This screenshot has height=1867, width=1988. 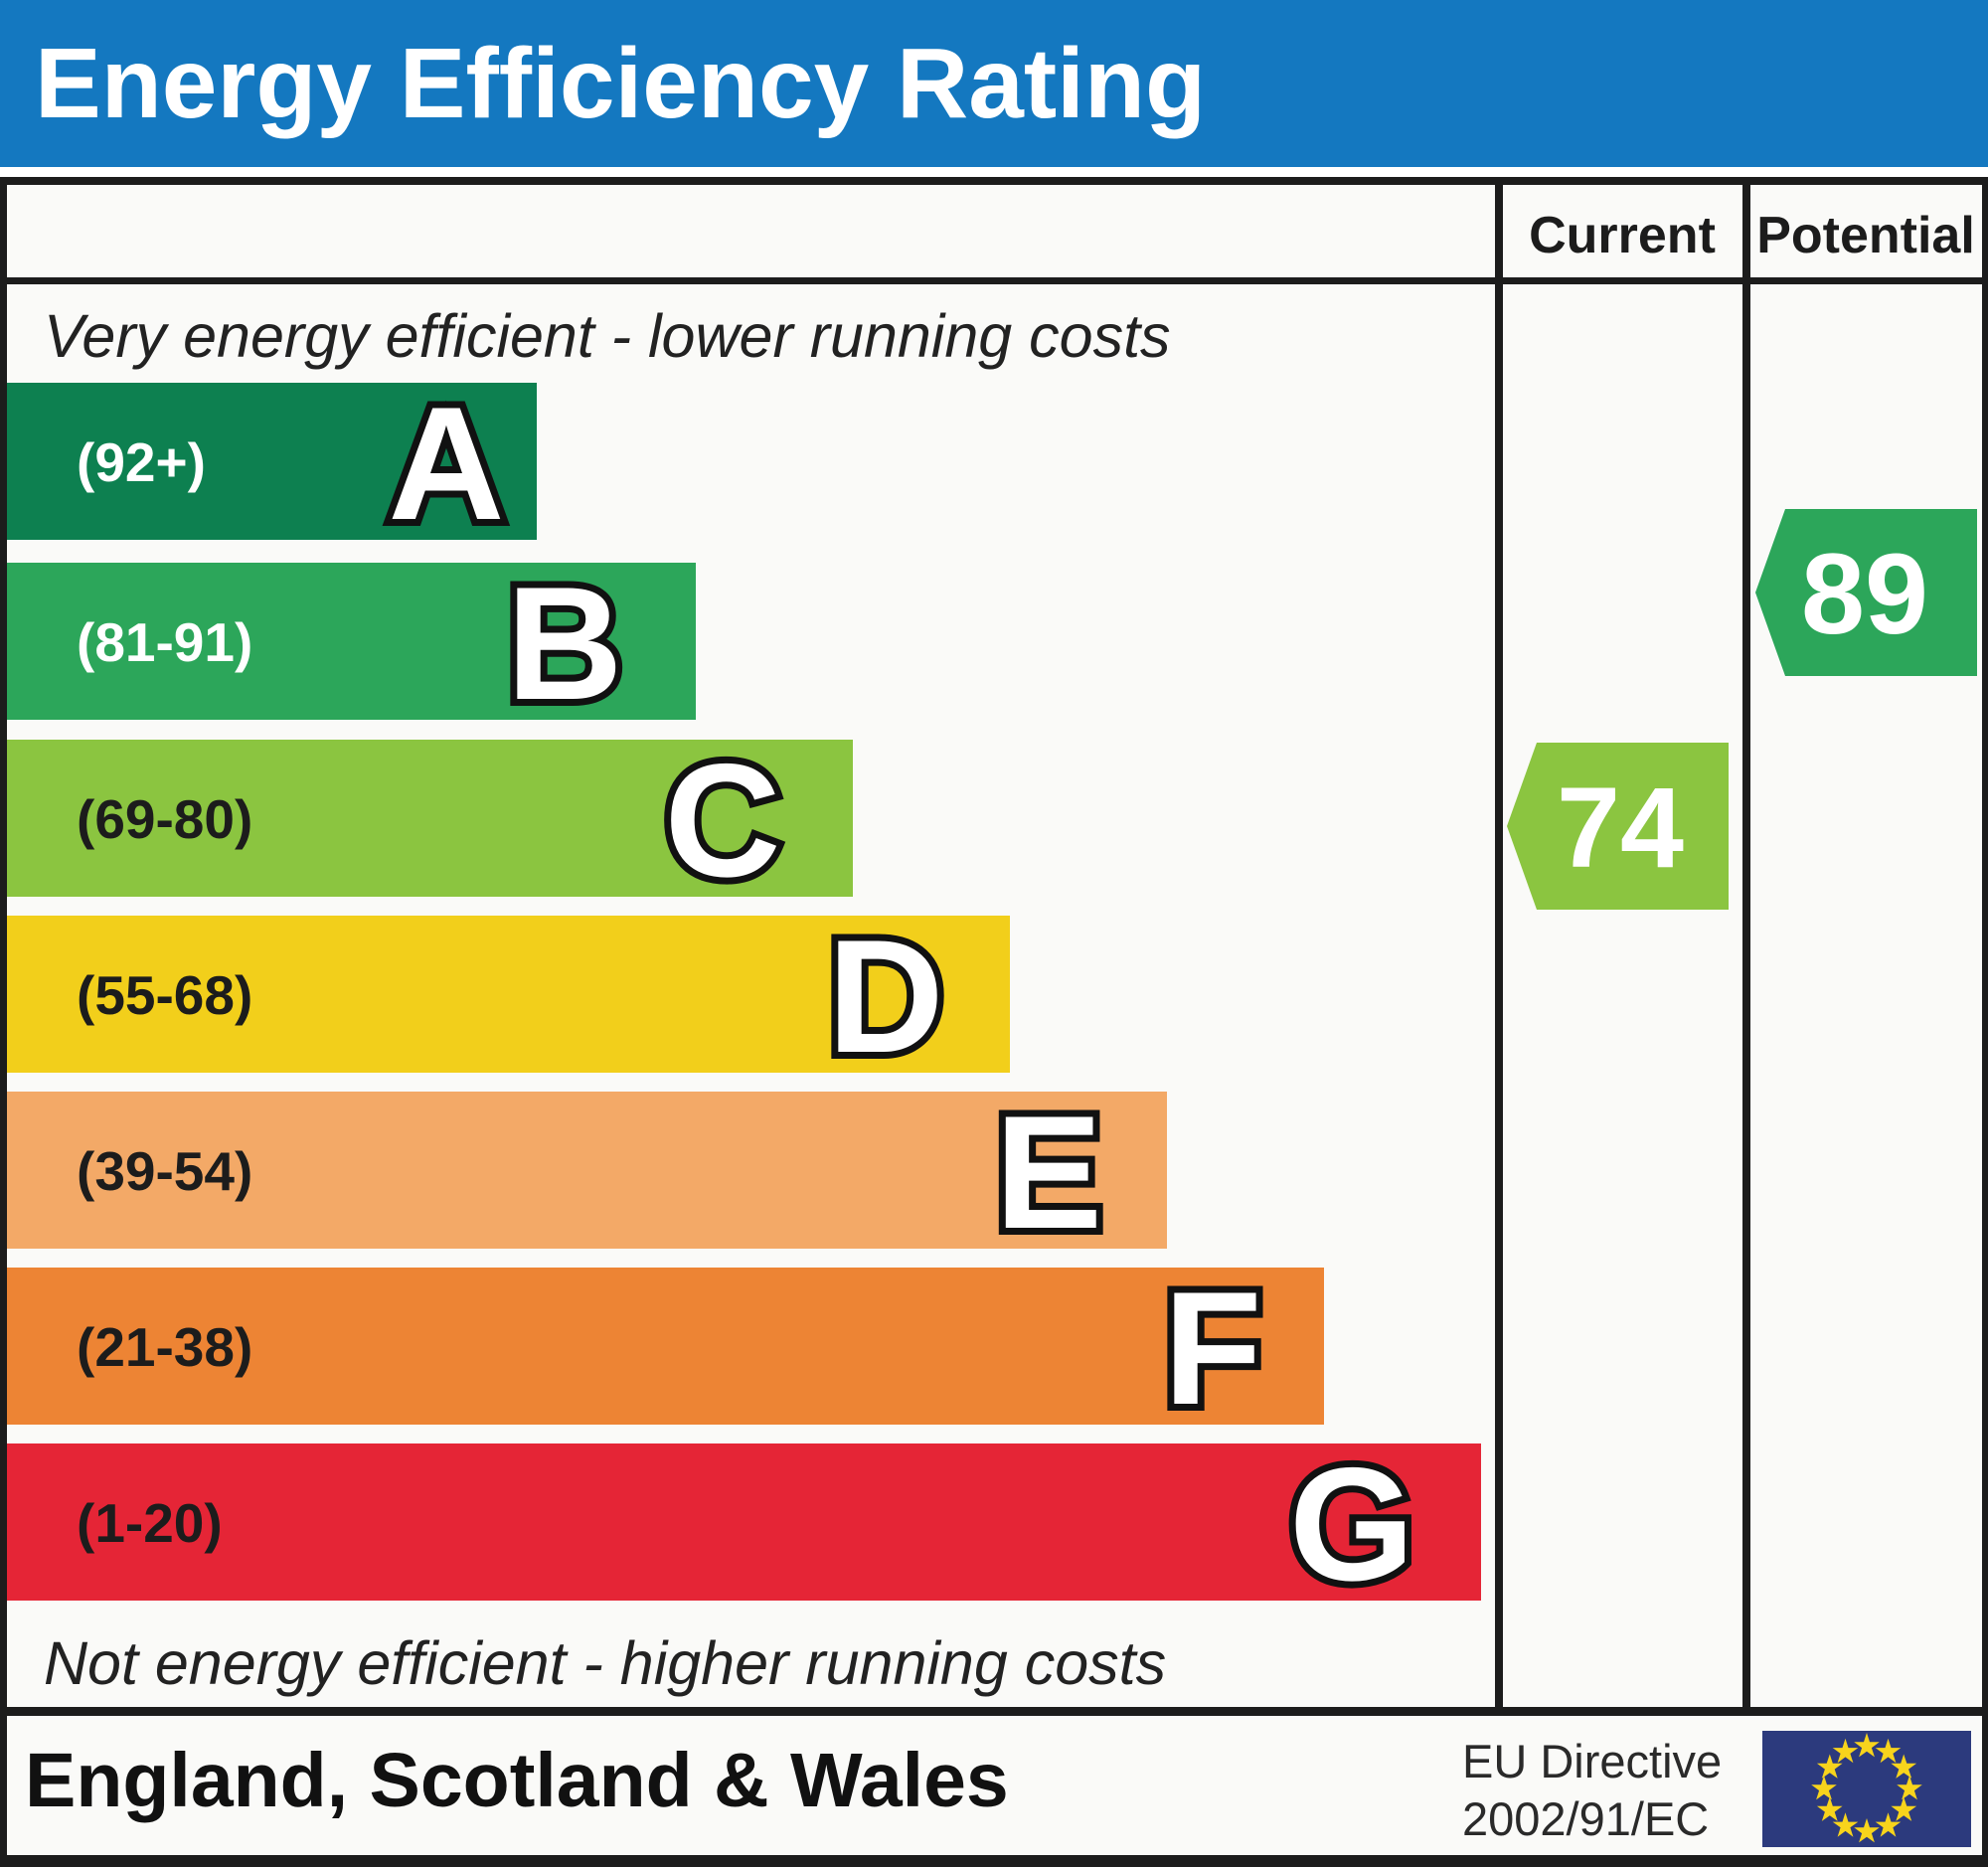 What do you see at coordinates (565, 644) in the screenshot?
I see `svg-text: B` at bounding box center [565, 644].